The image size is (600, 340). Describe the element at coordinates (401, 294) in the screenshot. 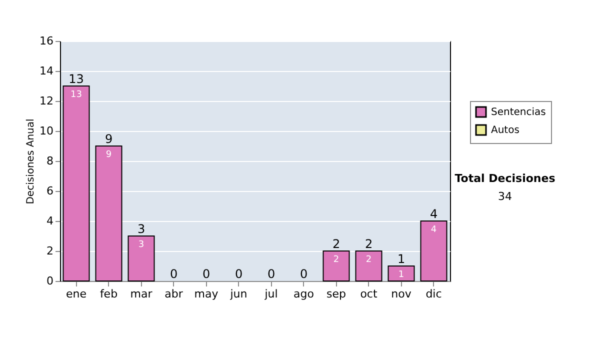

I see `x-tick-label: nov` at that location.